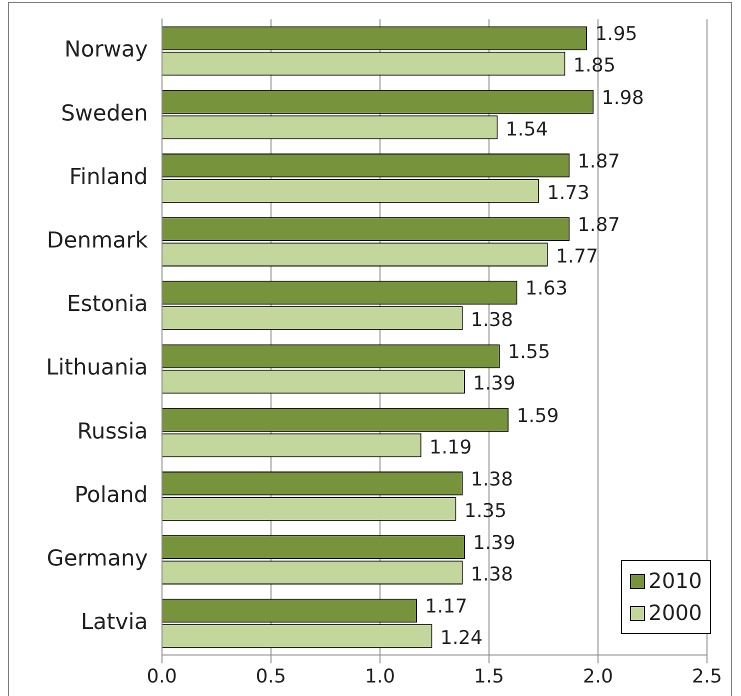 The width and height of the screenshot is (741, 696). I want to click on data-label: 1.19, so click(450, 447).